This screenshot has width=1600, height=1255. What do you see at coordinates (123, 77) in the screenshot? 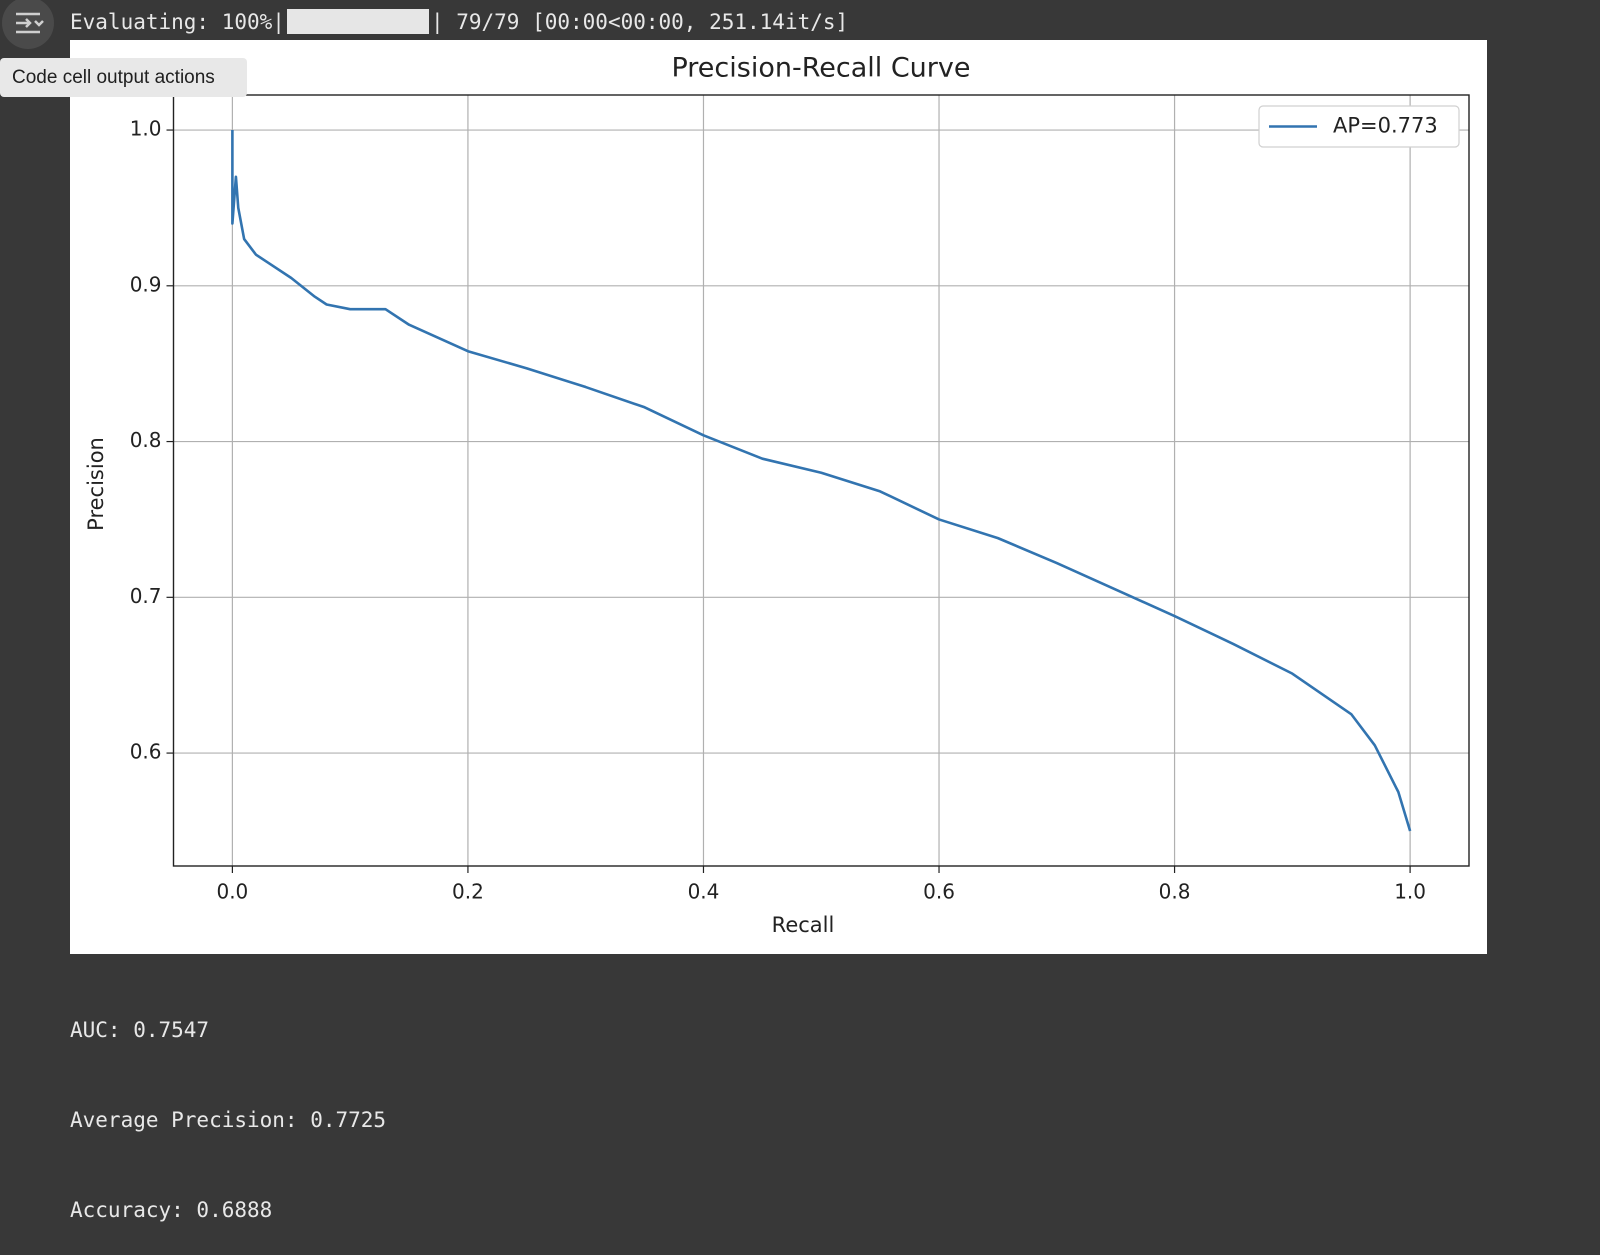
I see `tooltip: Code cell output actions` at bounding box center [123, 77].